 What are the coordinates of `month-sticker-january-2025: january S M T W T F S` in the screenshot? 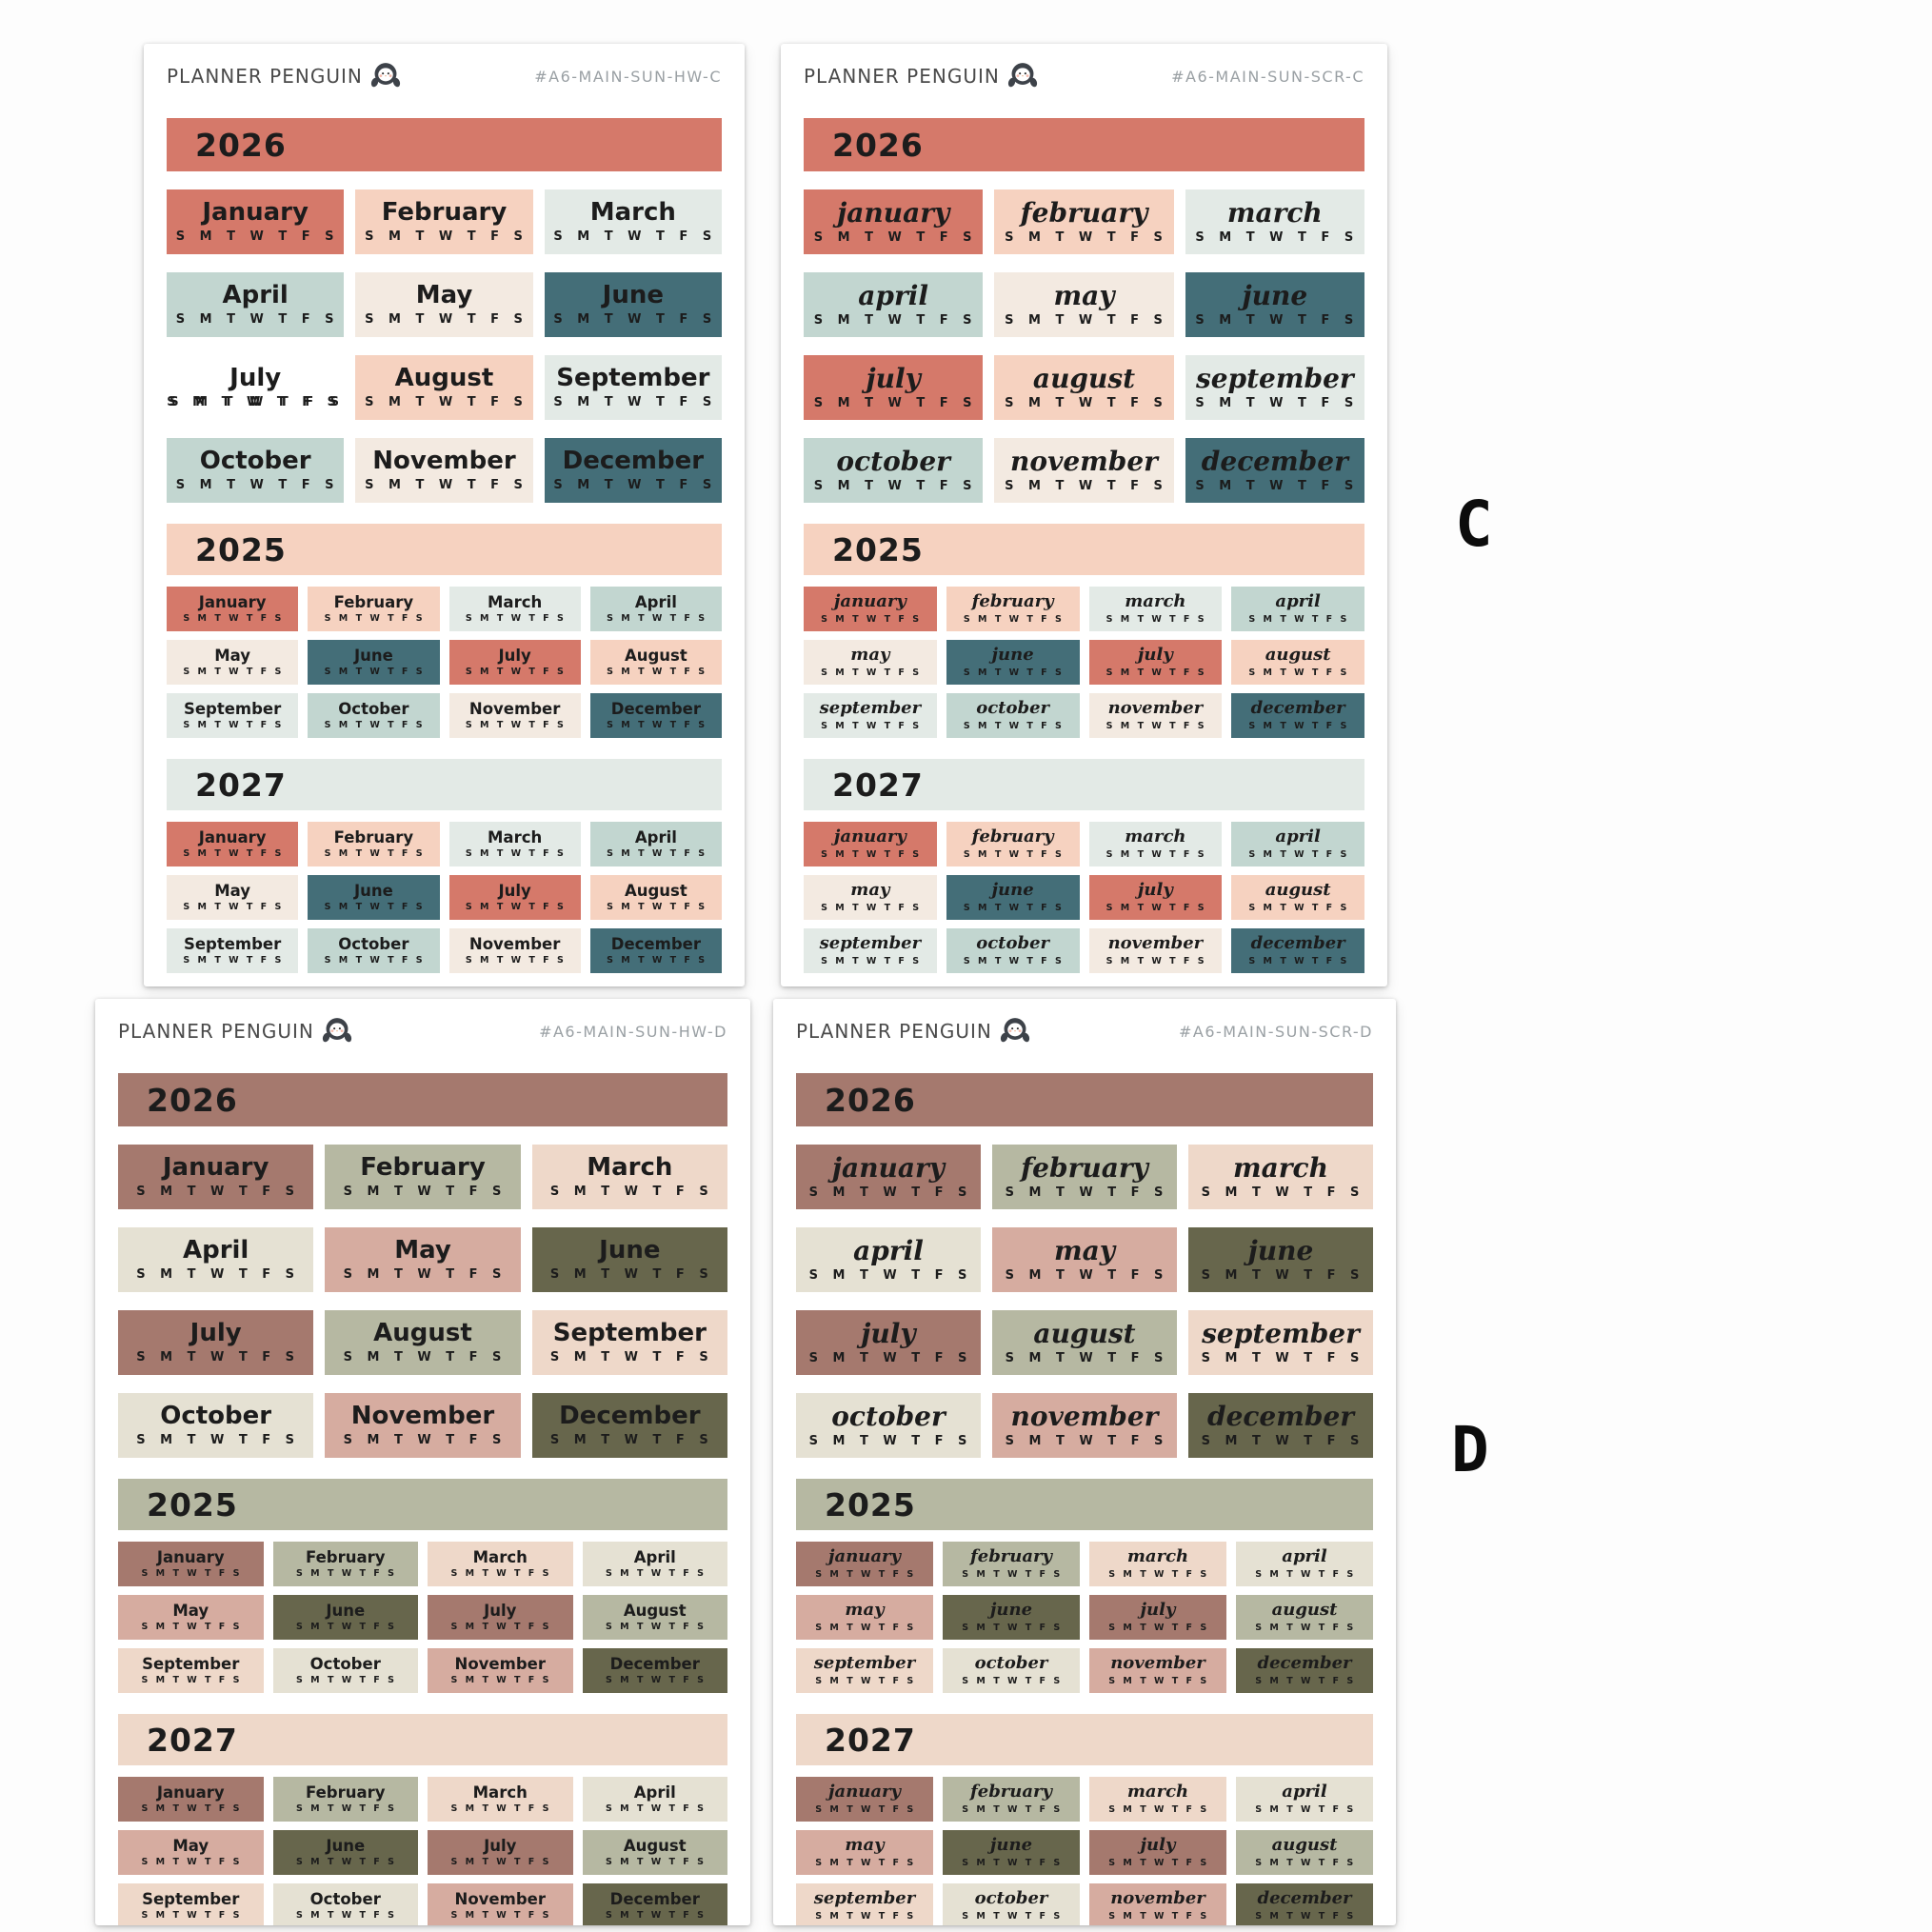 It's located at (870, 609).